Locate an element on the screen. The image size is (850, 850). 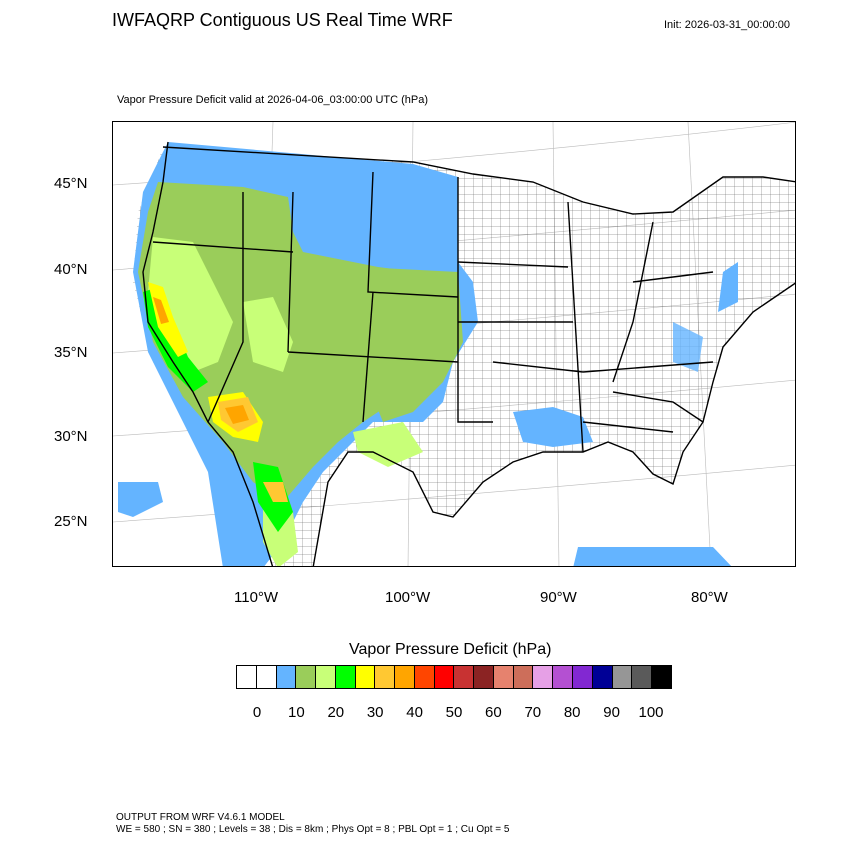
lat-label-25: 25°N is located at coordinates (71, 521).